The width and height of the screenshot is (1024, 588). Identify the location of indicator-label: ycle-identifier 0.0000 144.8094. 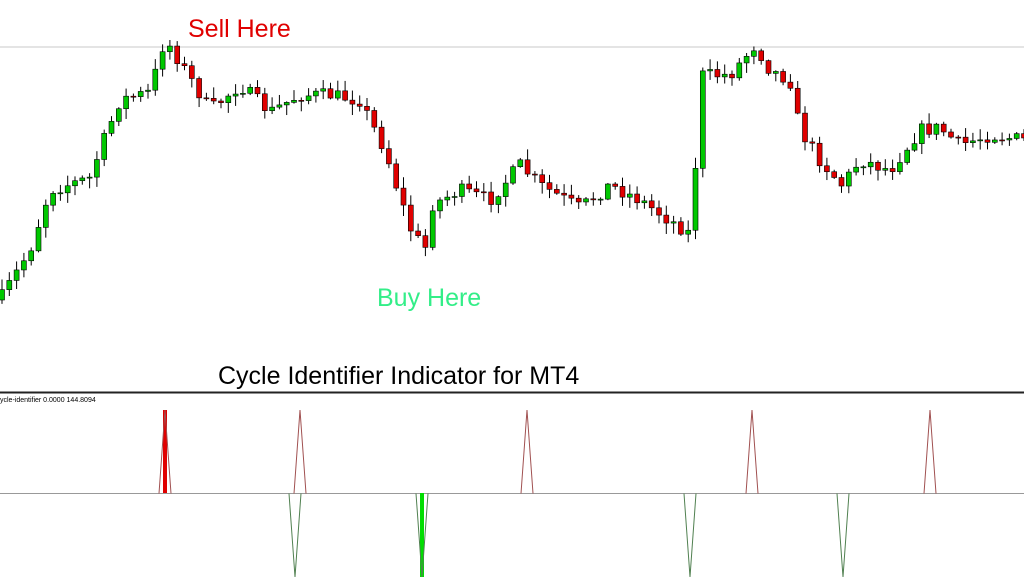
(48, 400).